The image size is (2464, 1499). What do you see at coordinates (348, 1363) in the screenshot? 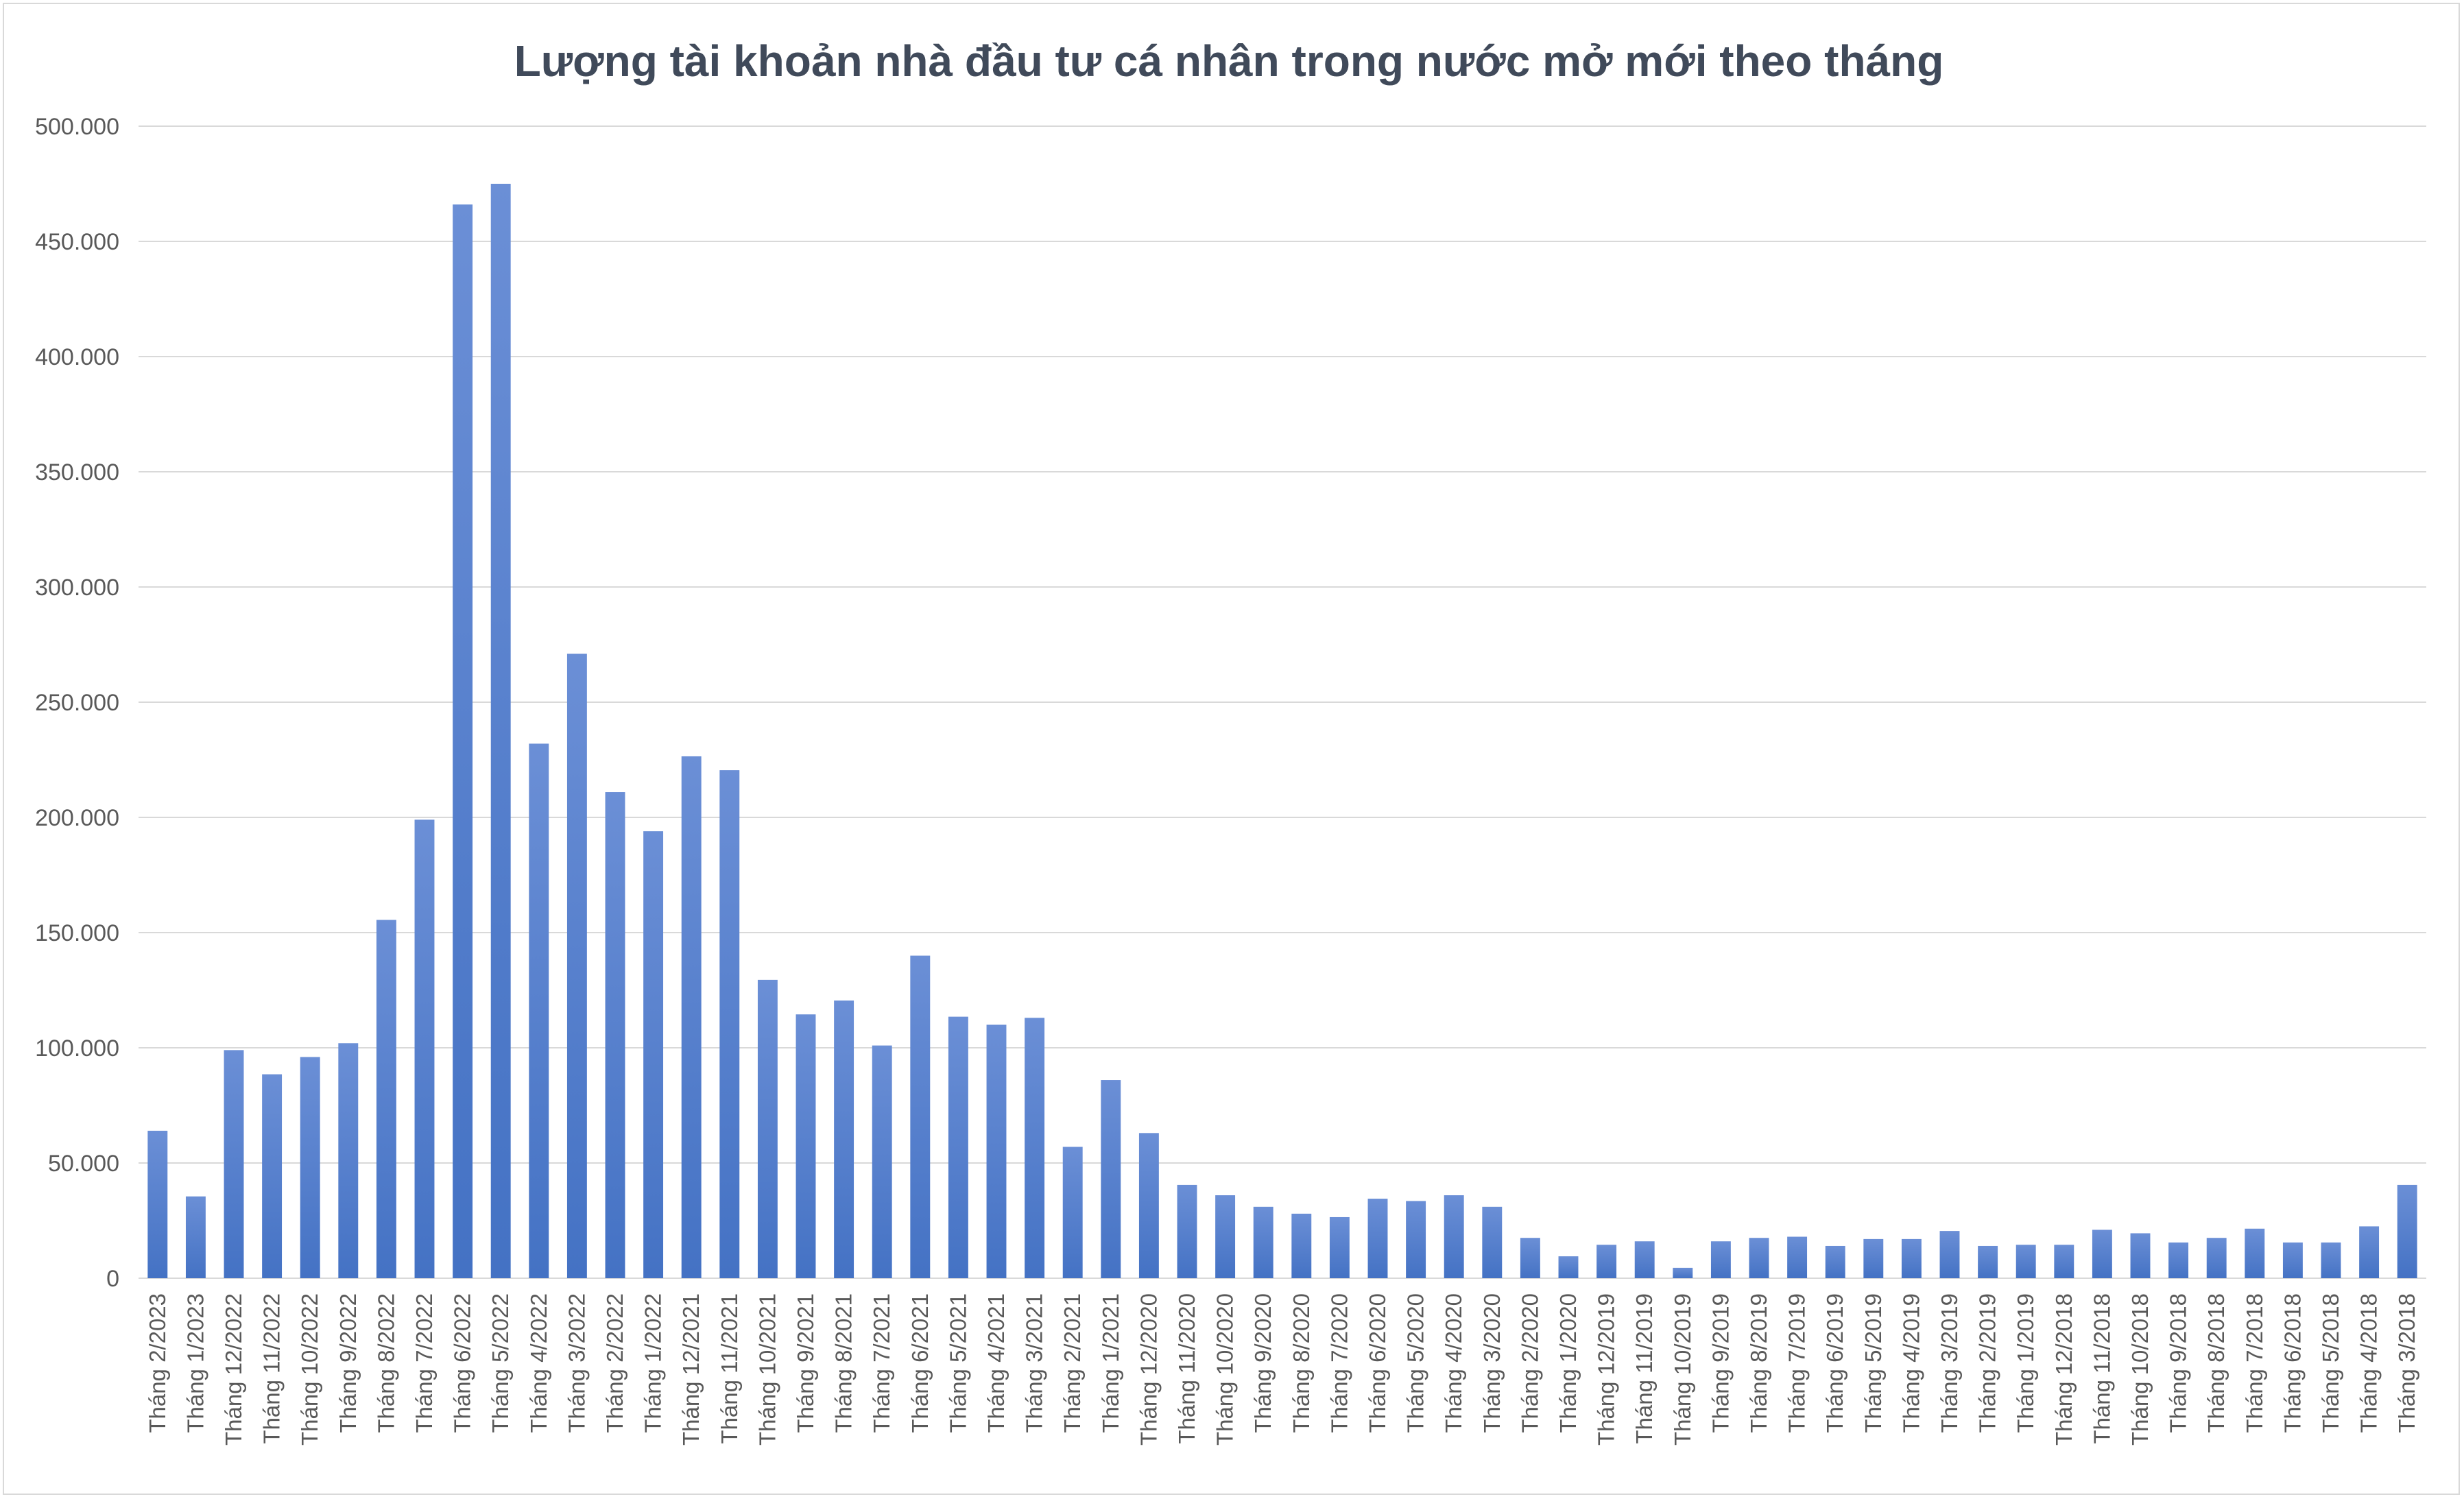
I see `x-tick-label: Tháng 9/2022` at bounding box center [348, 1363].